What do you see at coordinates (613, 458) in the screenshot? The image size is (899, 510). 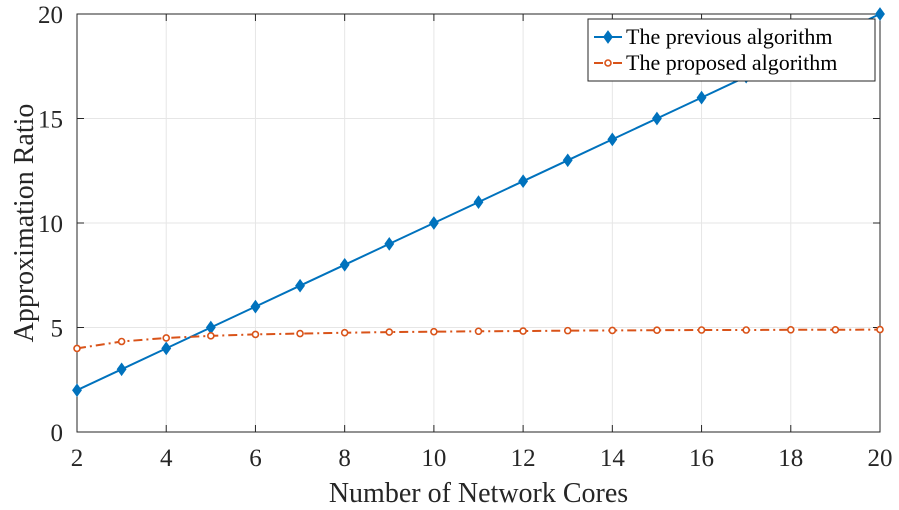 I see `x-tick-label: 14` at bounding box center [613, 458].